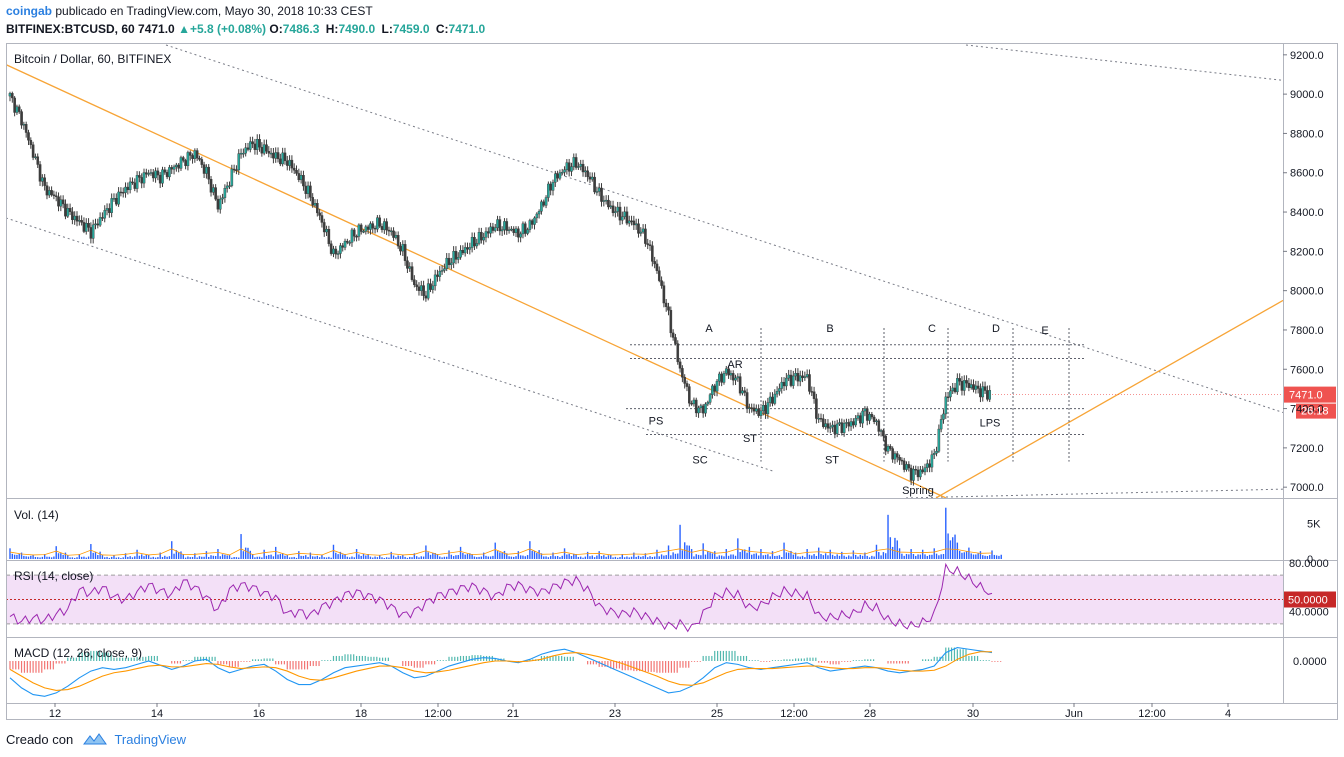  Describe the element at coordinates (870, 714) in the screenshot. I see `time-tick-label: 28` at that location.